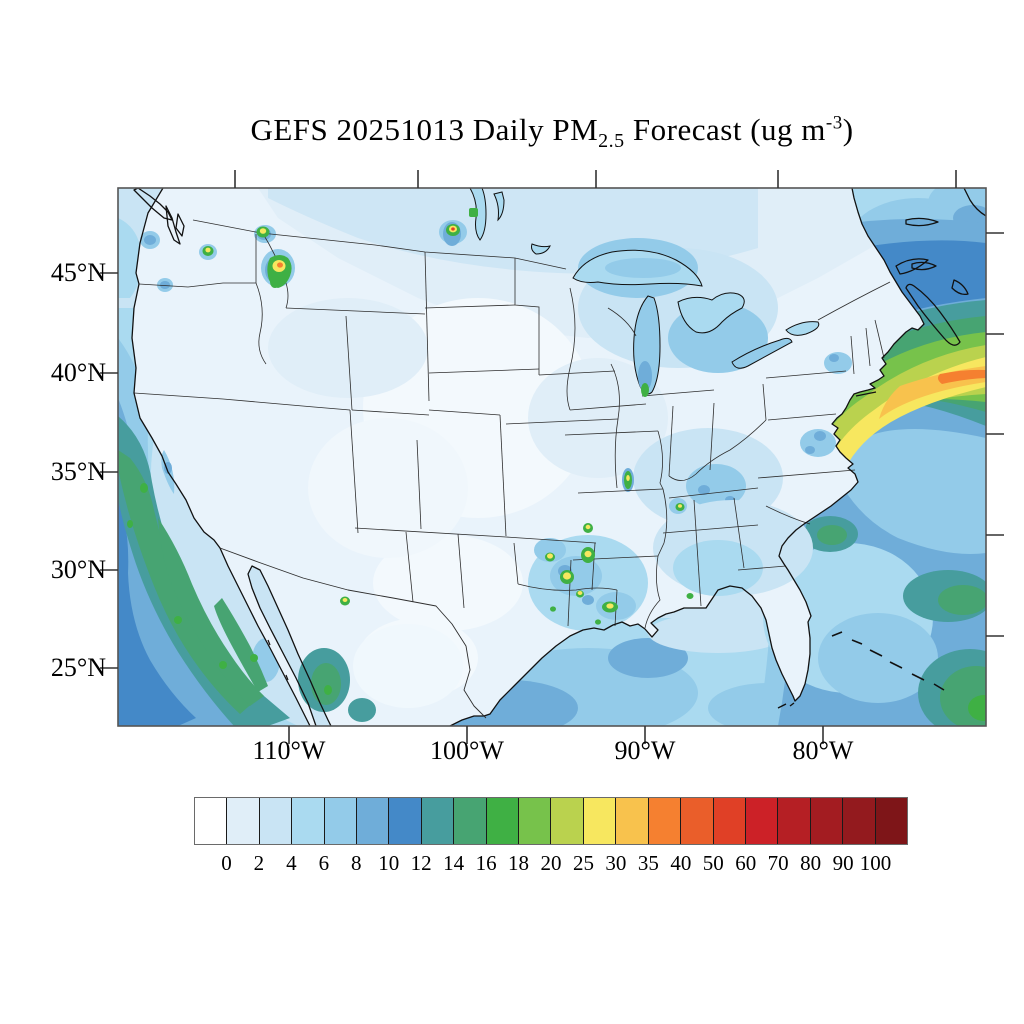 The height and width of the screenshot is (1024, 1024). What do you see at coordinates (289, 750) in the screenshot?
I see `lon-label-110w: 110°W` at bounding box center [289, 750].